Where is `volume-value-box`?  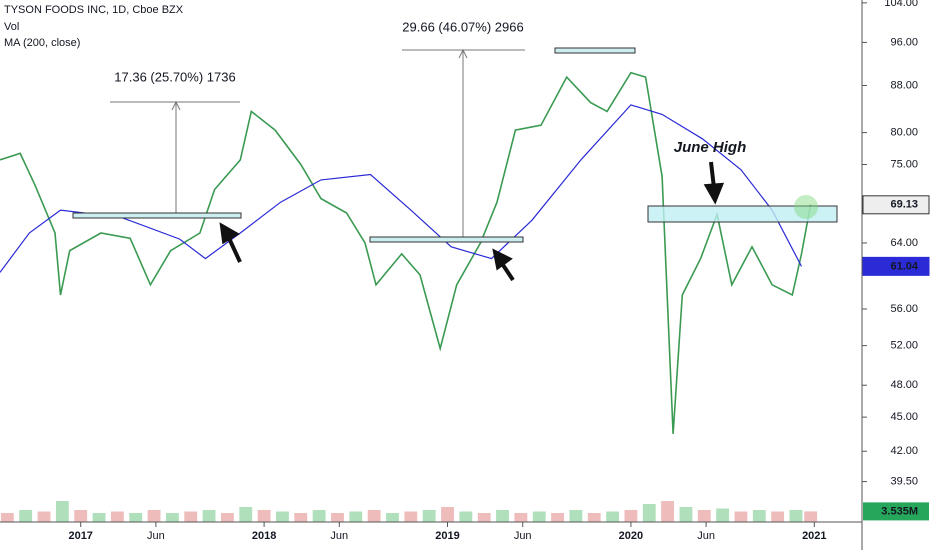
volume-value-box is located at coordinates (896, 511).